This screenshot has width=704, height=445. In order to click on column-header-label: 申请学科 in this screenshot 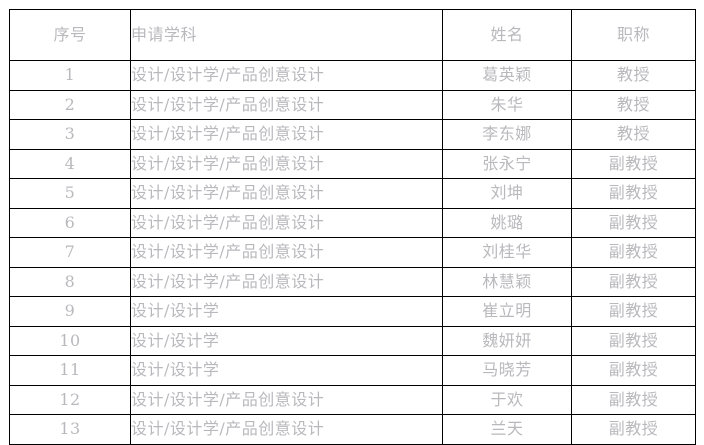, I will do `click(164, 34)`.